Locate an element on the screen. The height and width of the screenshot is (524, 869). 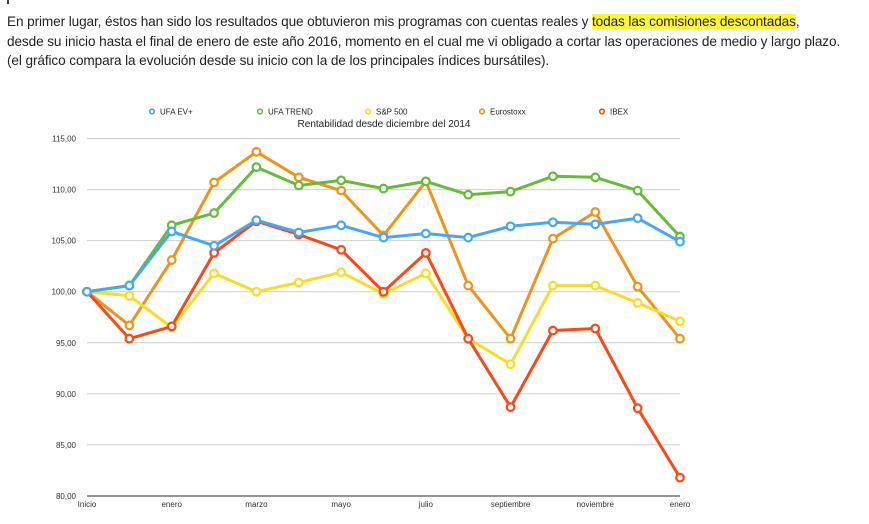
x-tick-label: mayo is located at coordinates (341, 504).